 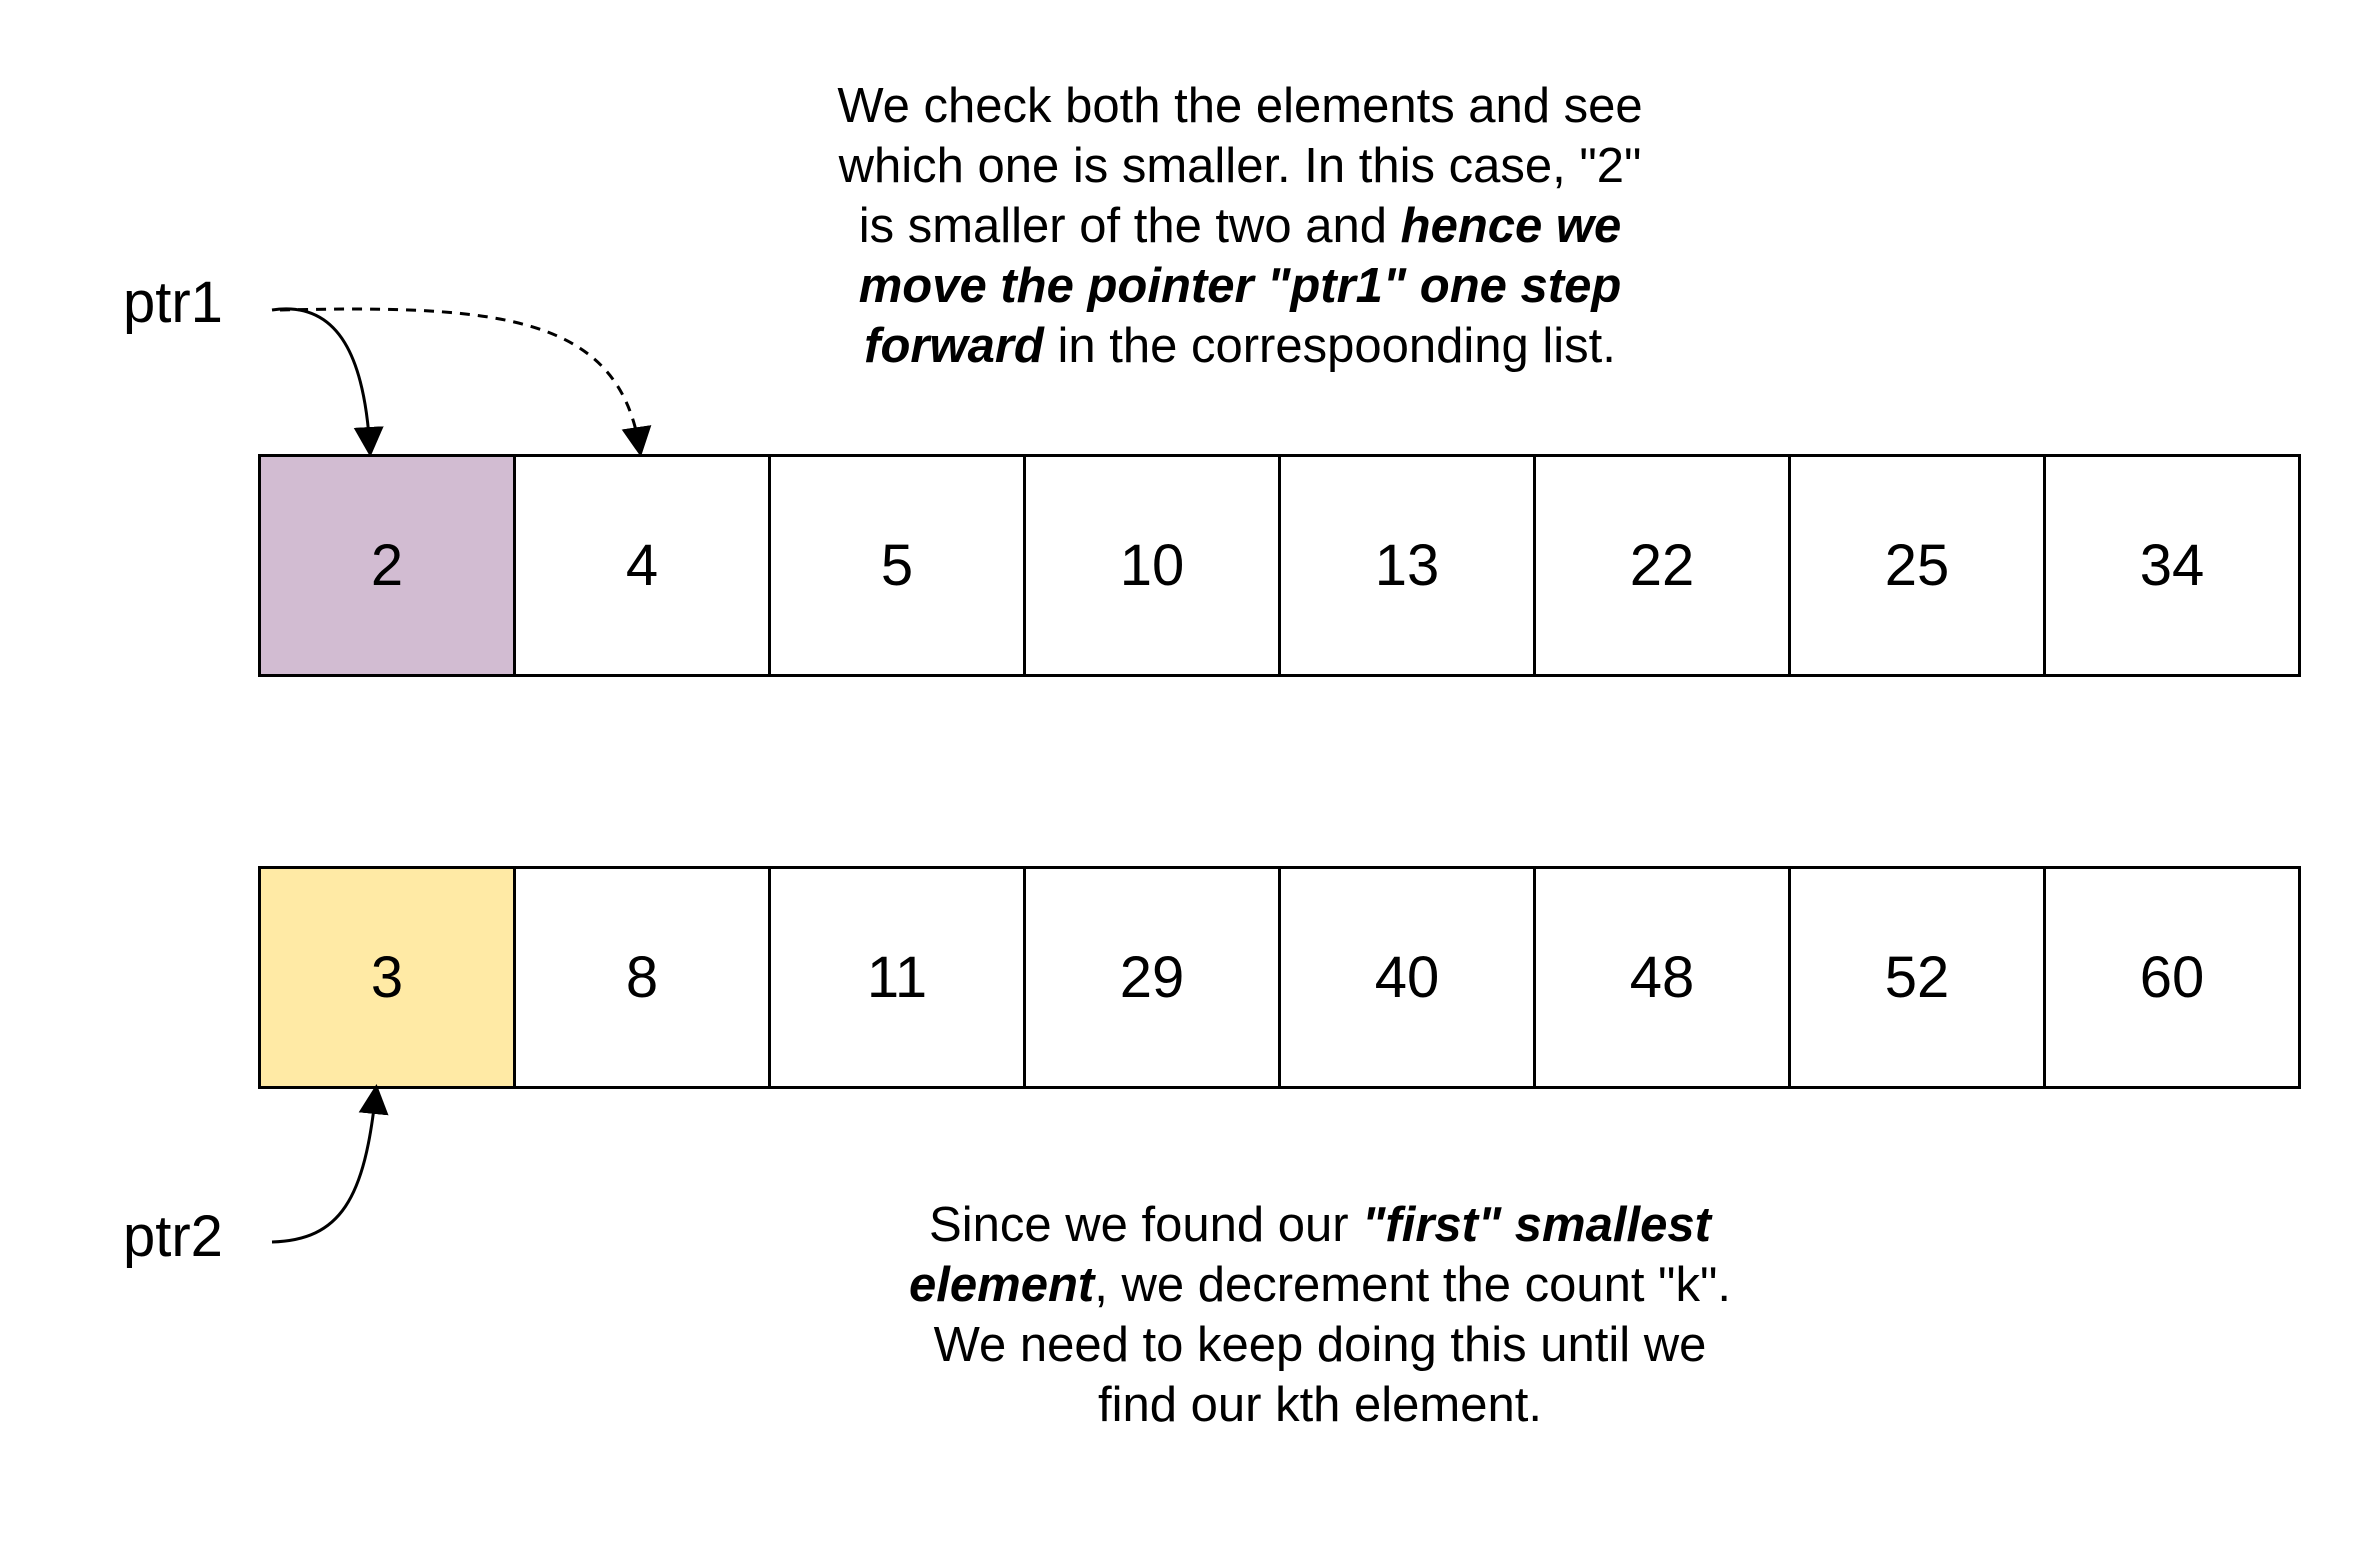 I want to click on top-note-line-4: move the pointer "ptr1" one step, so click(x=1240, y=286).